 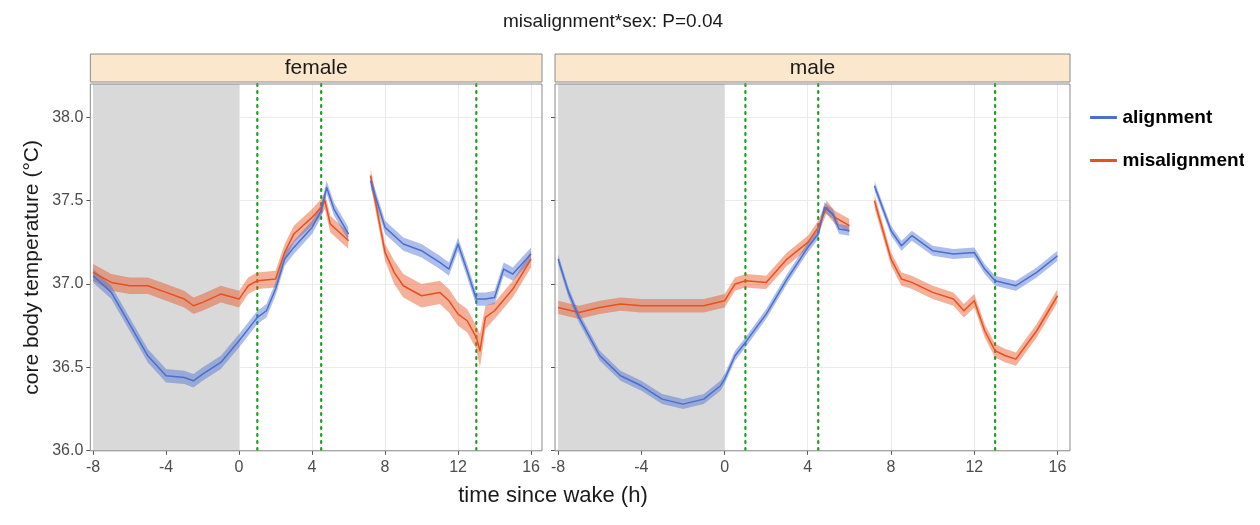 What do you see at coordinates (68, 366) in the screenshot?
I see `y-tick-label: 36.5` at bounding box center [68, 366].